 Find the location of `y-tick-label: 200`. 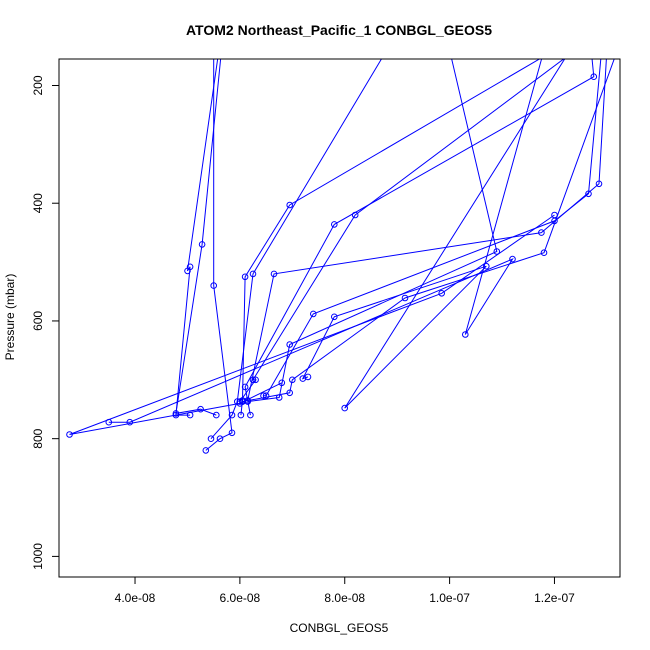

y-tick-label: 200 is located at coordinates (38, 85).